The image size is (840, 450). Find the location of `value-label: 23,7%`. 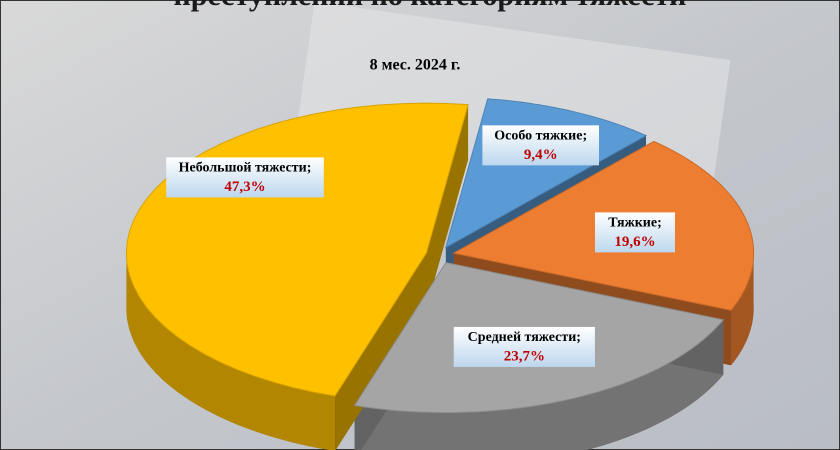

value-label: 23,7% is located at coordinates (524, 356).